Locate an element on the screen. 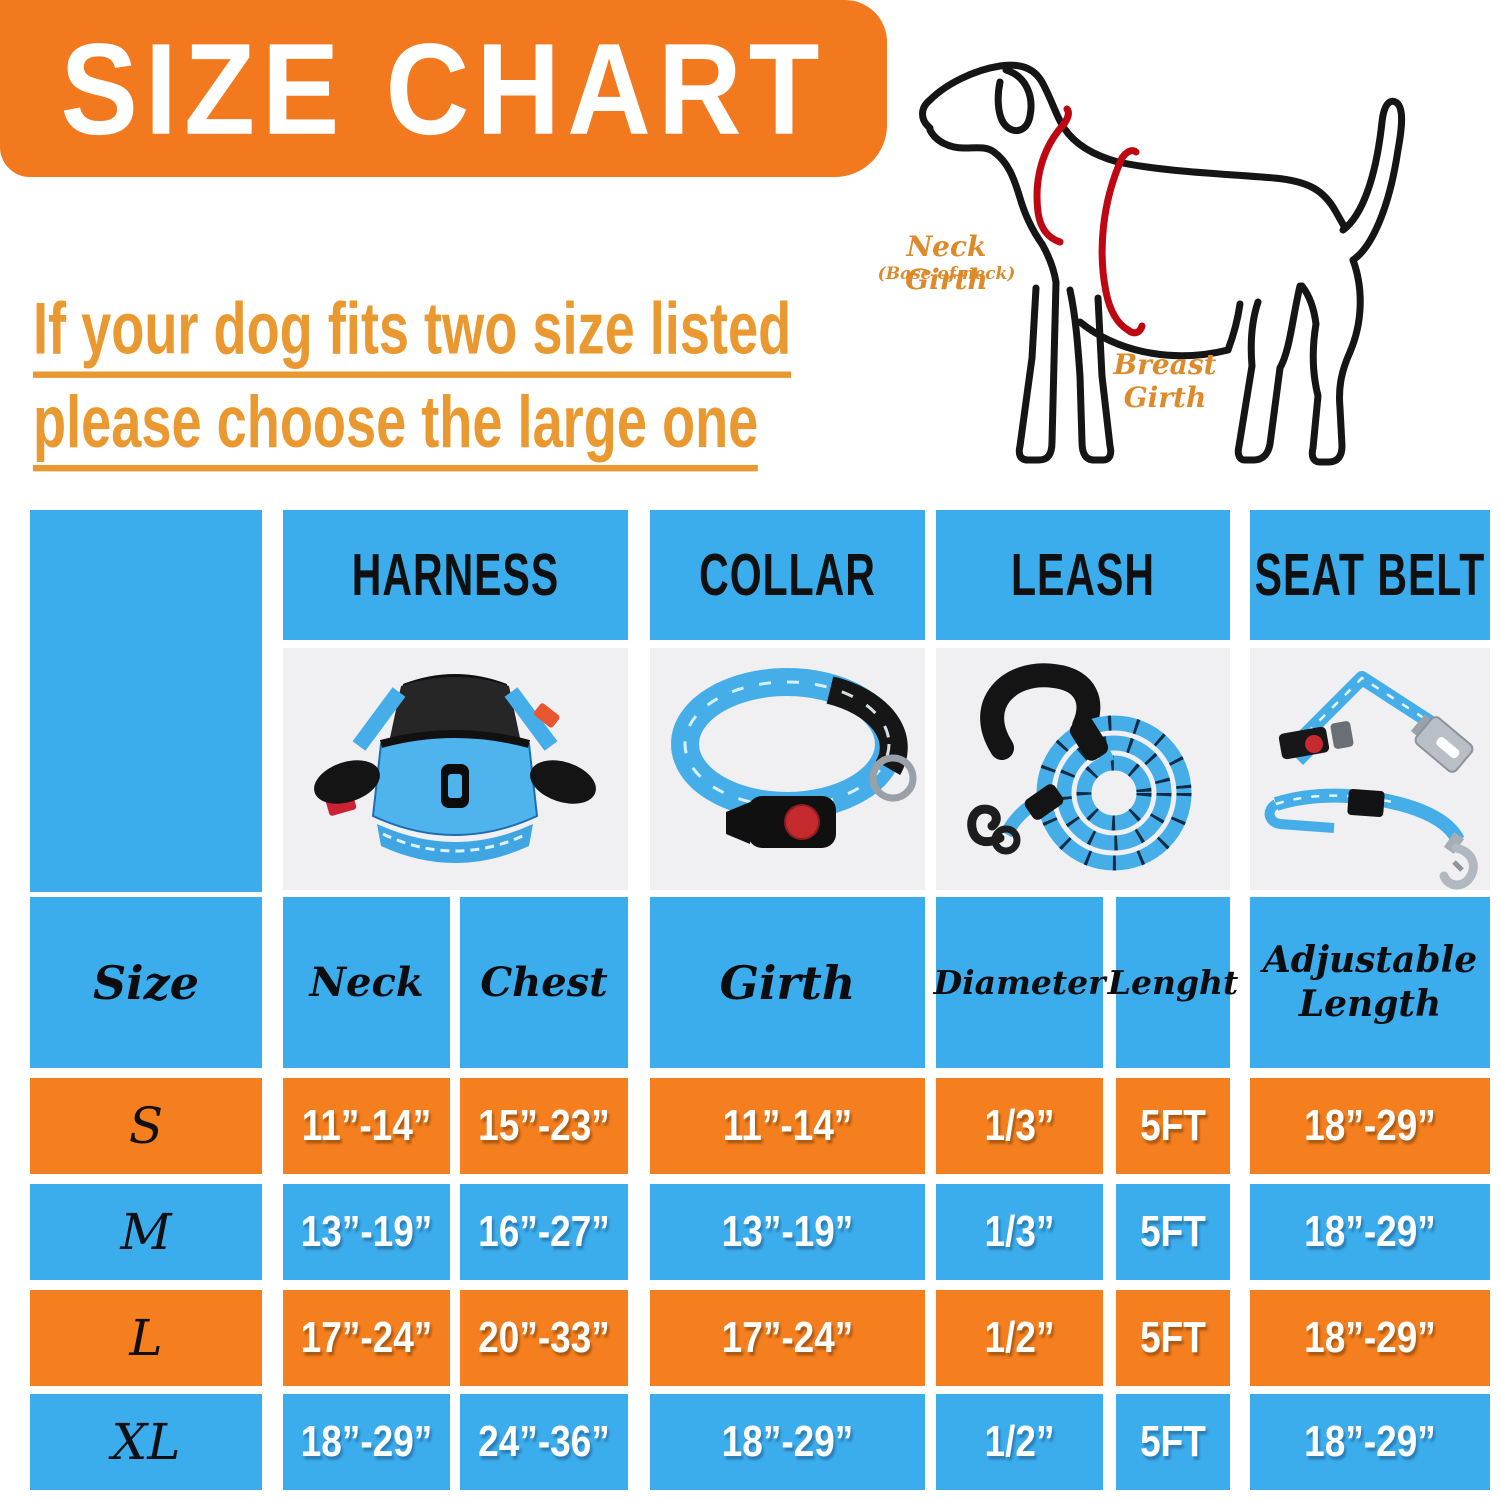 This screenshot has width=1500, height=1498. harness-photo-cell is located at coordinates (455, 769).